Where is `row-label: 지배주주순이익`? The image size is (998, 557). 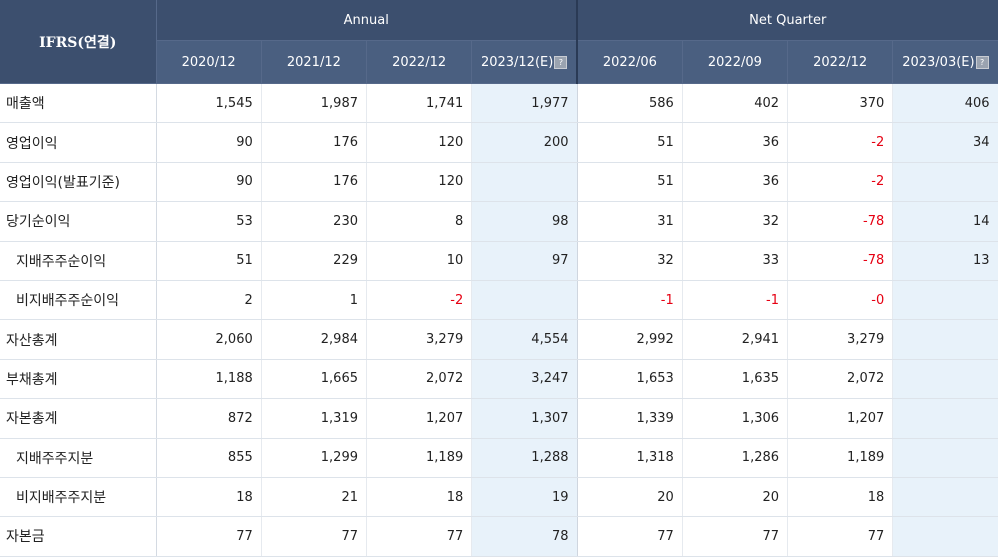 row-label: 지배주주순이익 is located at coordinates (78, 261).